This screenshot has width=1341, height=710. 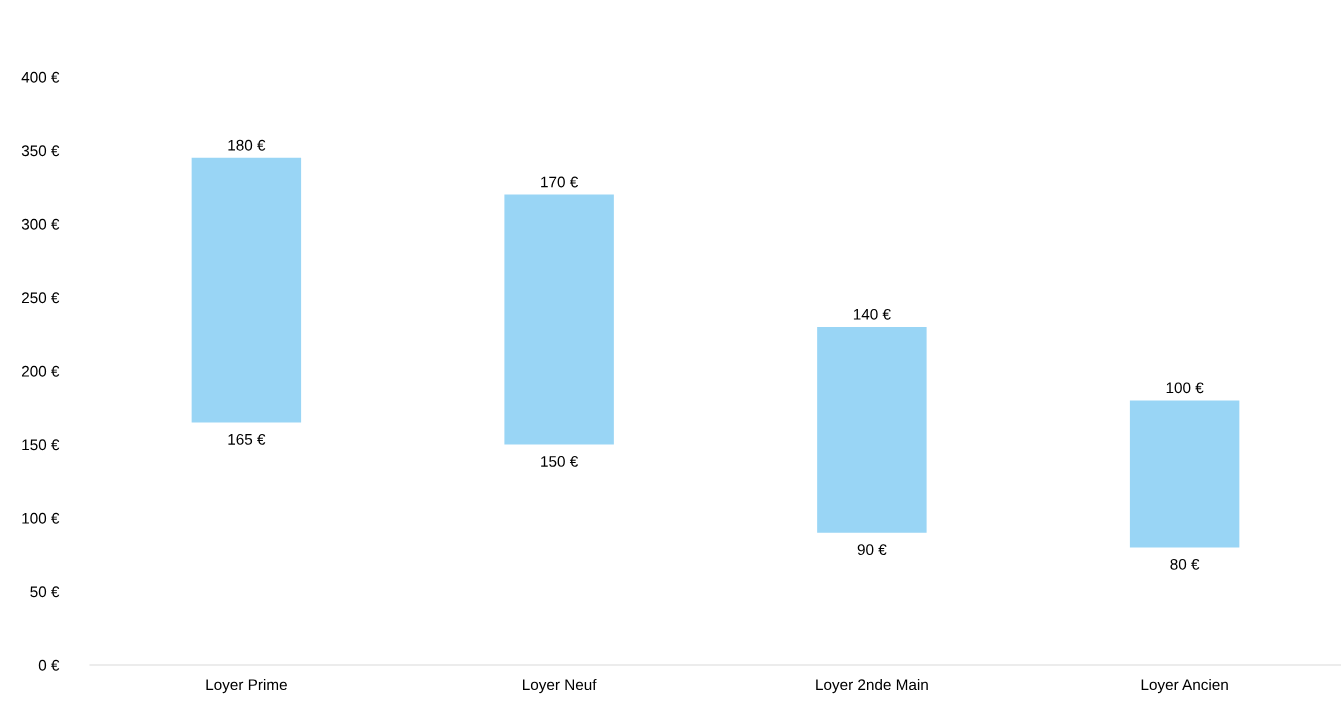 I want to click on y-tick-label: 400 €, so click(x=40, y=77).